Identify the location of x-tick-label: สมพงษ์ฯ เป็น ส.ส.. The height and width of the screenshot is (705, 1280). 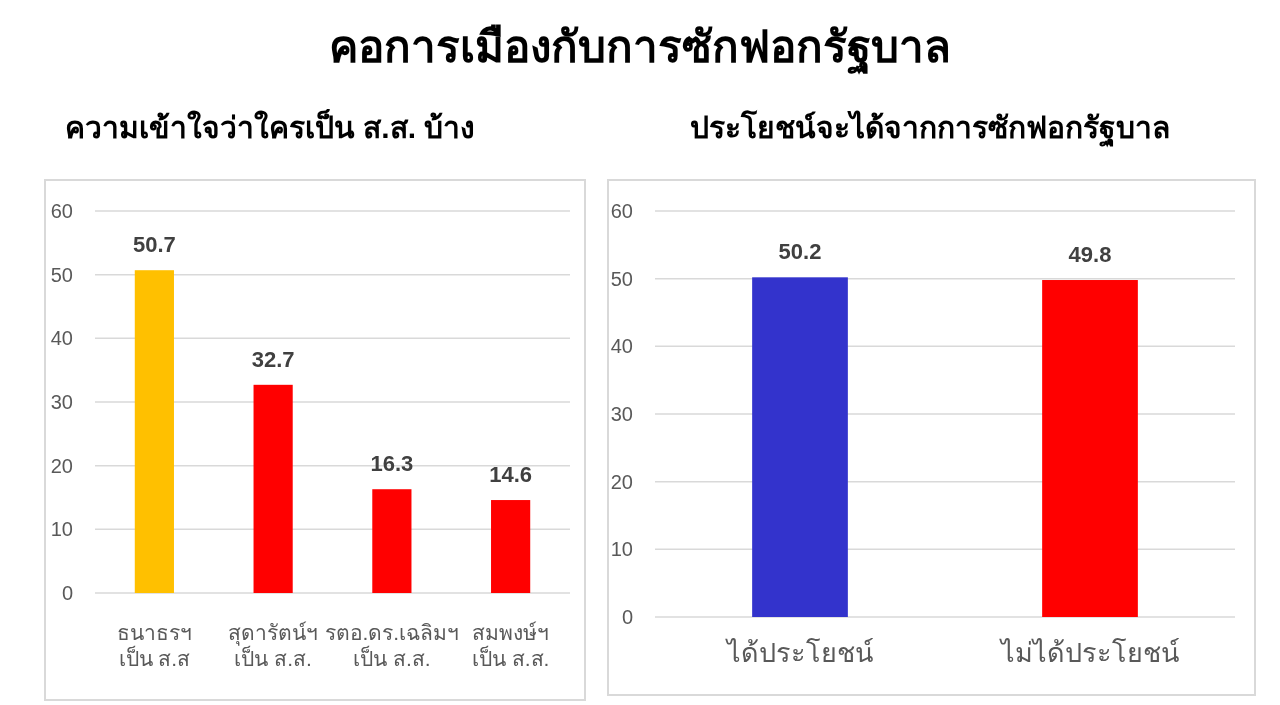
(510, 646).